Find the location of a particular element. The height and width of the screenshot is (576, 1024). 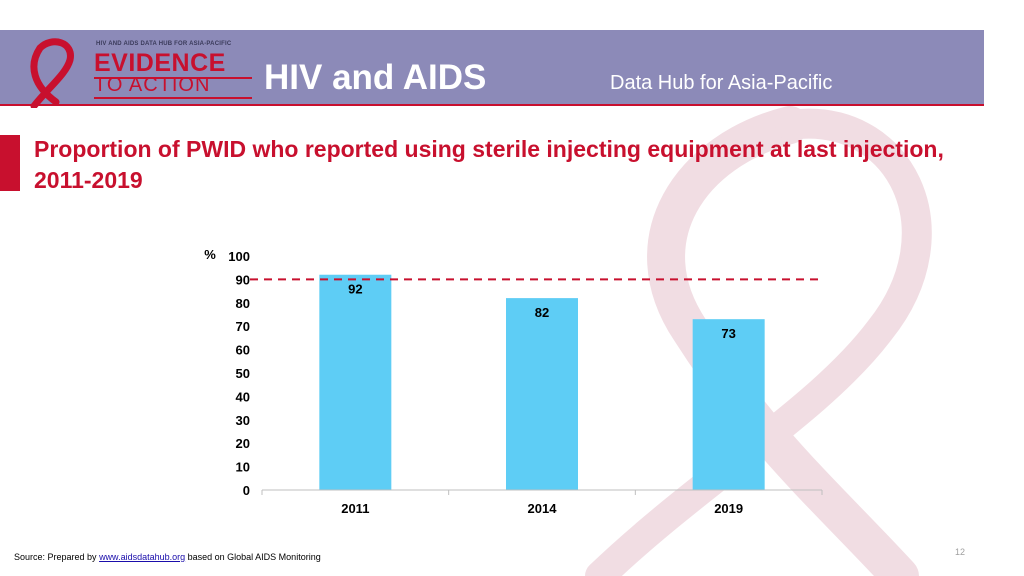

y-tick-label: 60 is located at coordinates (243, 350).